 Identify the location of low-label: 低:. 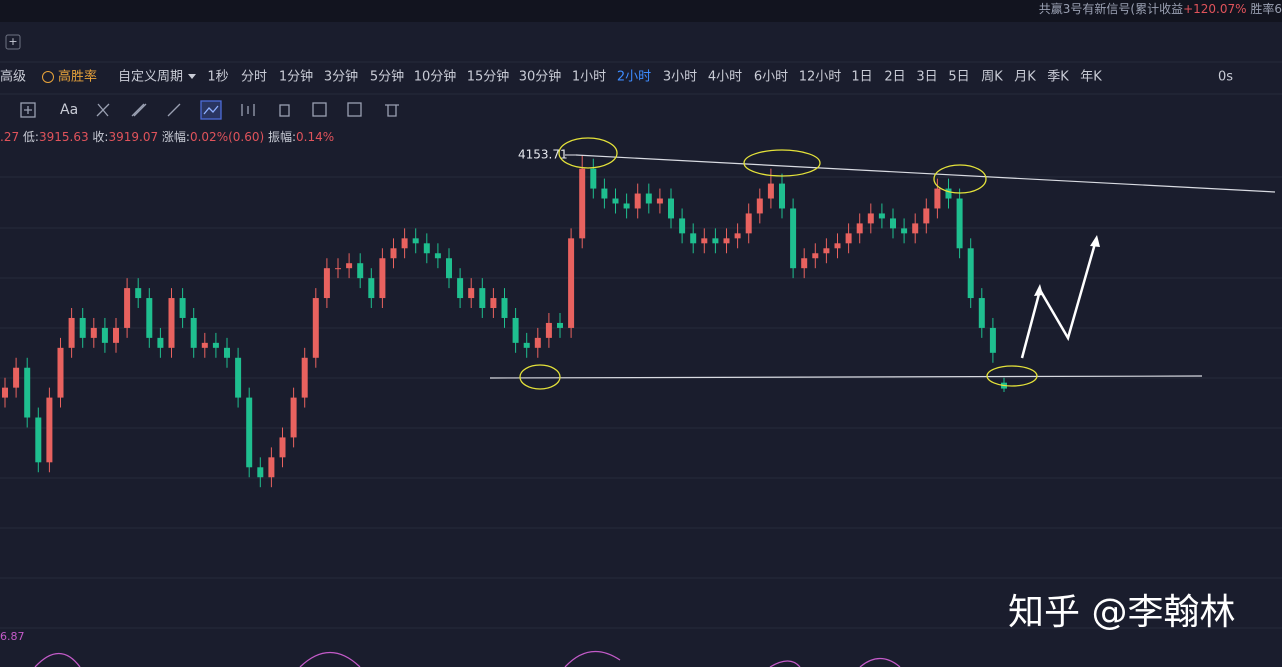
(30, 137).